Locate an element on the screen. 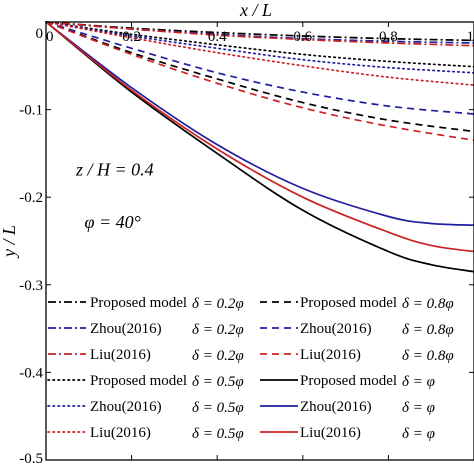  y-tick-label: 0 is located at coordinates (40, 34).